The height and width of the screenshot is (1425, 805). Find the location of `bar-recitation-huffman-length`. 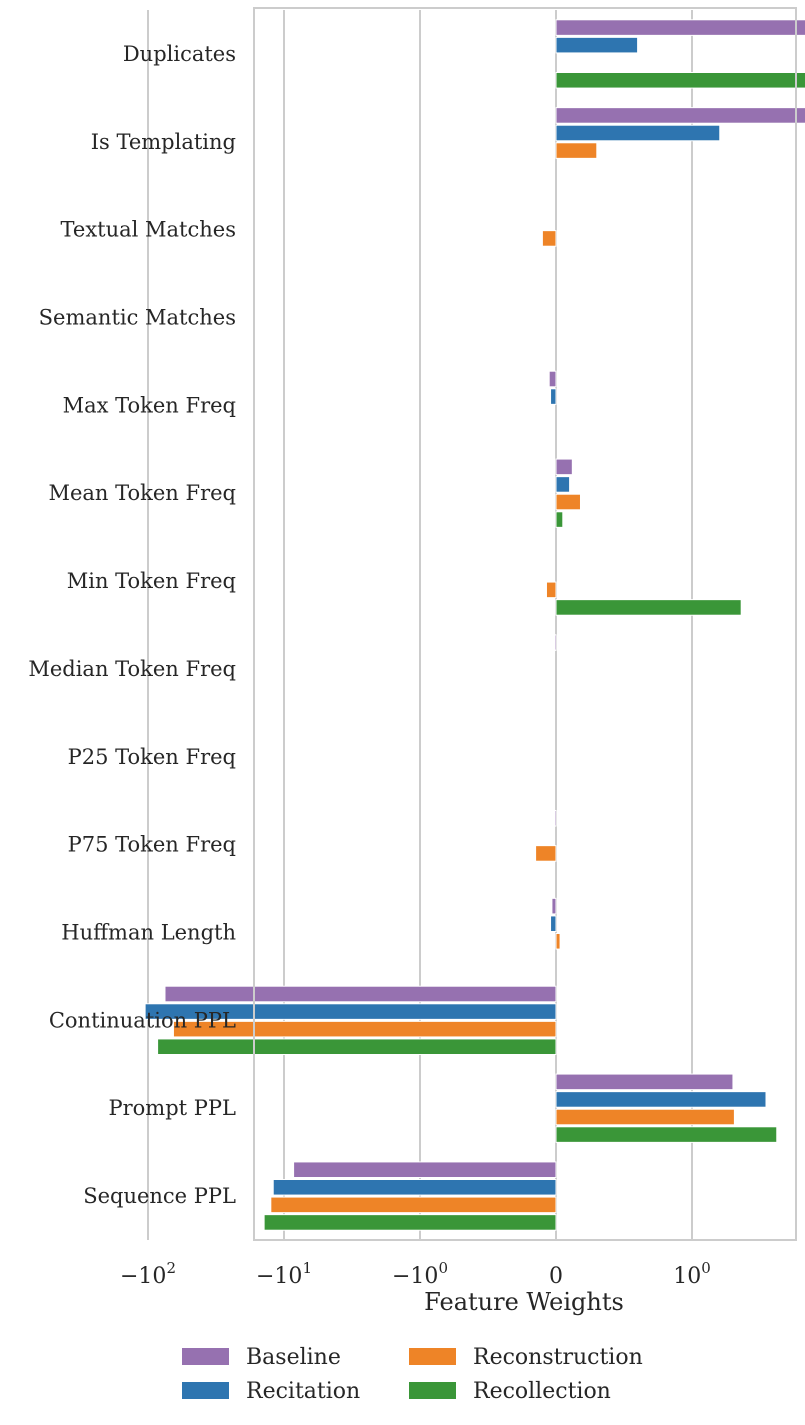

bar-recitation-huffman-length is located at coordinates (553, 924).